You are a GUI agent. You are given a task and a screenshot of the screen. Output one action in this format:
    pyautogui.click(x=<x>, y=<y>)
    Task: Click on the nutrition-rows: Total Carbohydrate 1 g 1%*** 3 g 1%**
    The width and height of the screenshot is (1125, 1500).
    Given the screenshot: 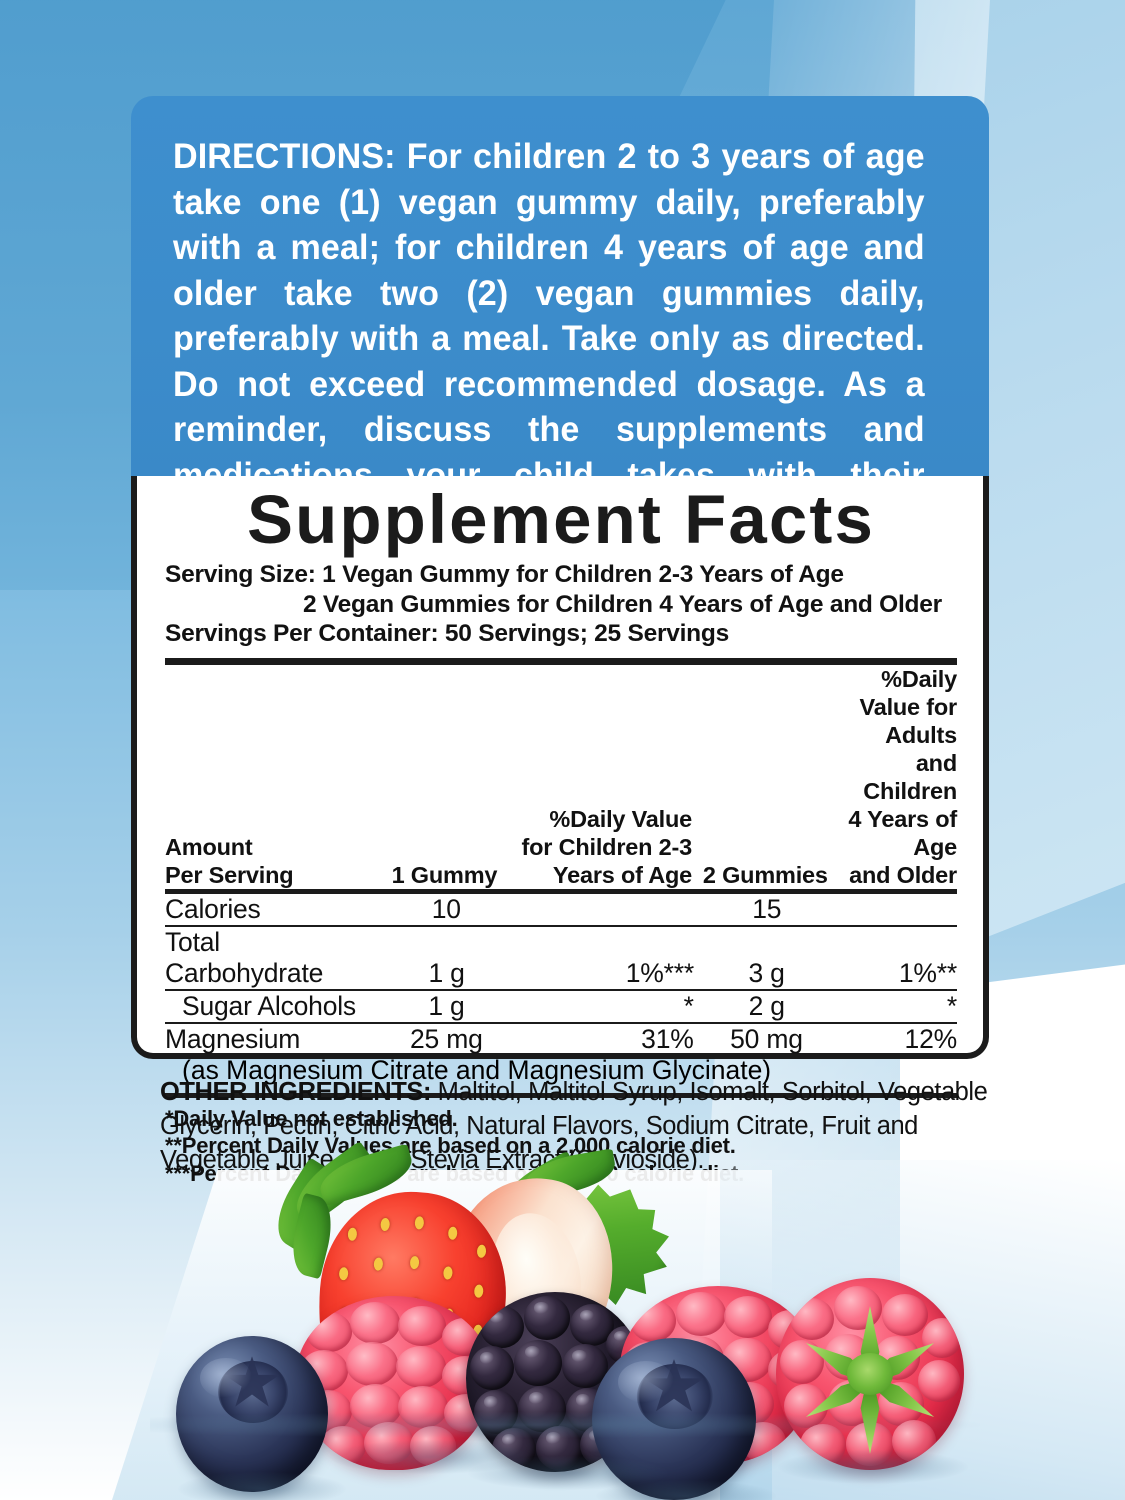 What is the action you would take?
    pyautogui.click(x=561, y=958)
    